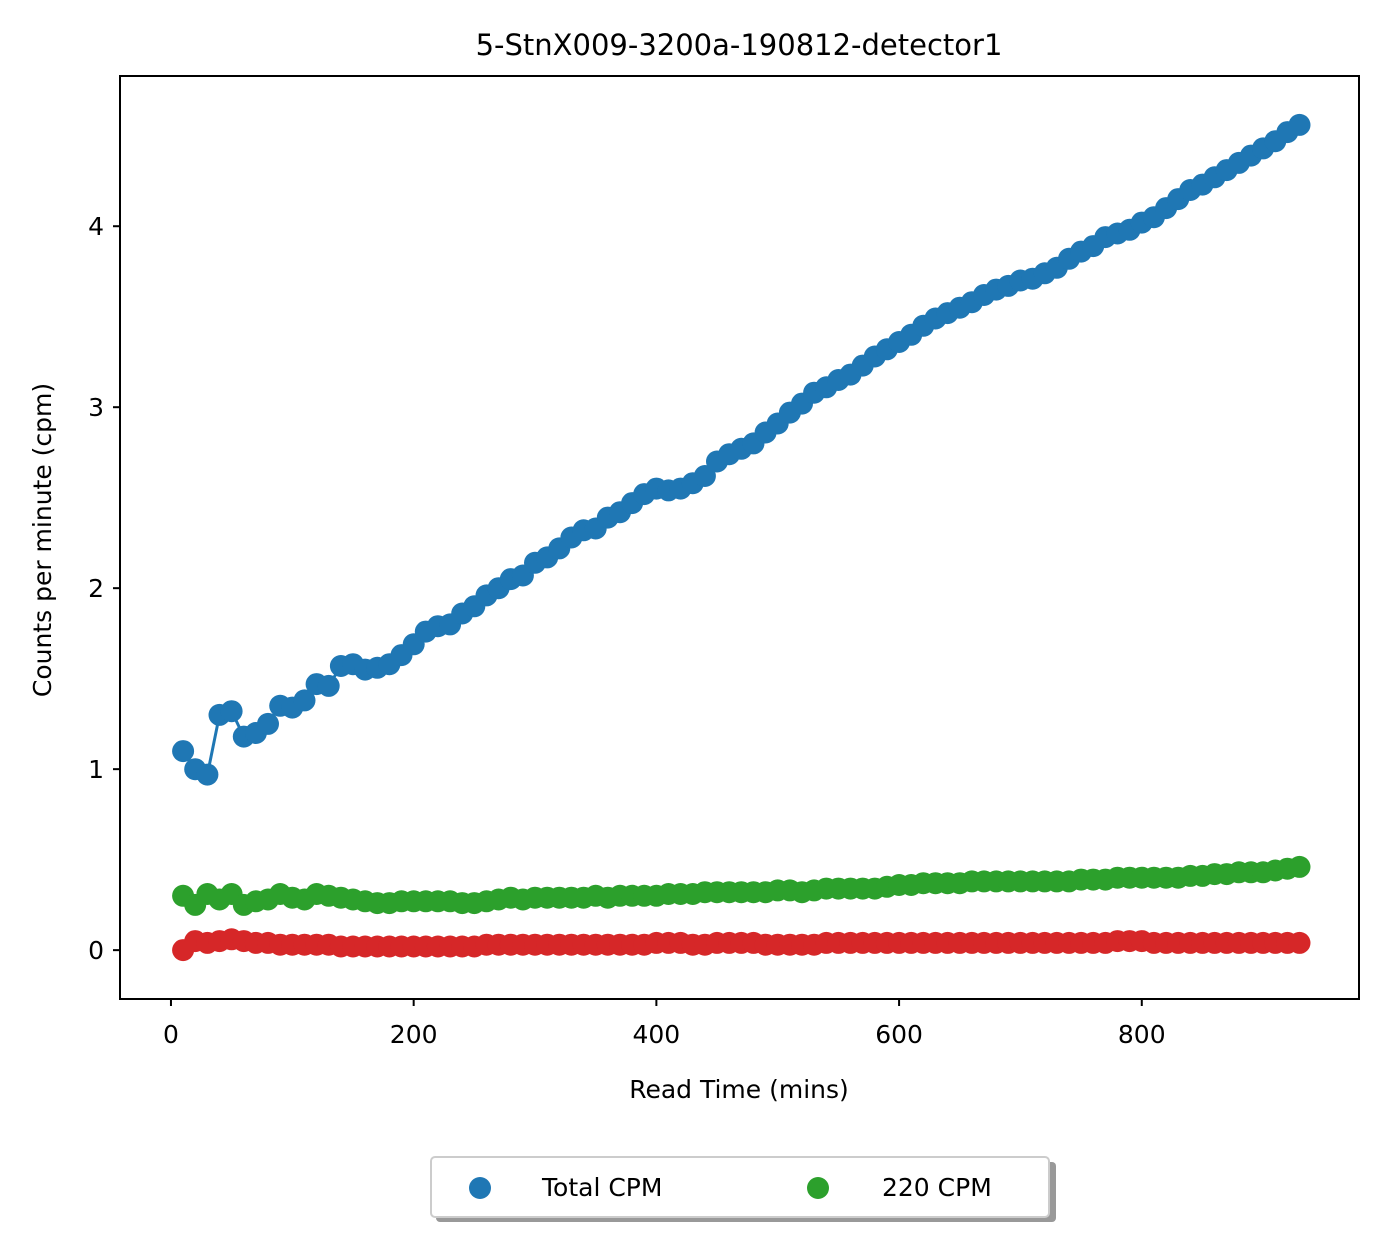  What do you see at coordinates (739, 45) in the screenshot?
I see `chart-title: 5-StnX009-3200a-190812-detector1` at bounding box center [739, 45].